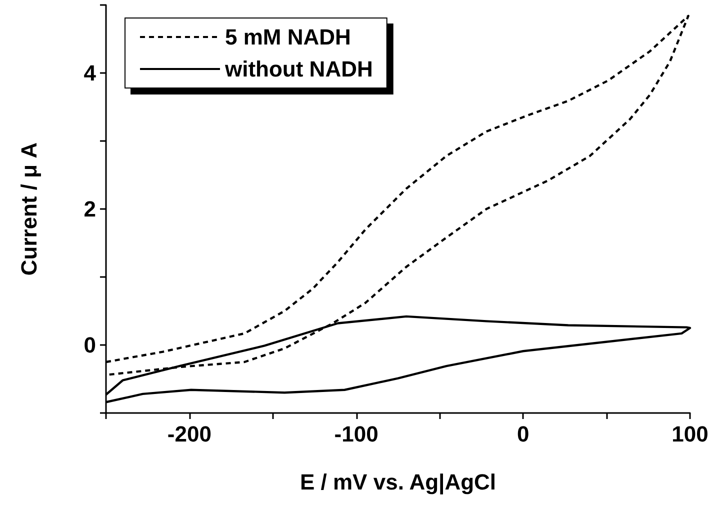  What do you see at coordinates (690, 434) in the screenshot?
I see `x-tick-label: 100` at bounding box center [690, 434].